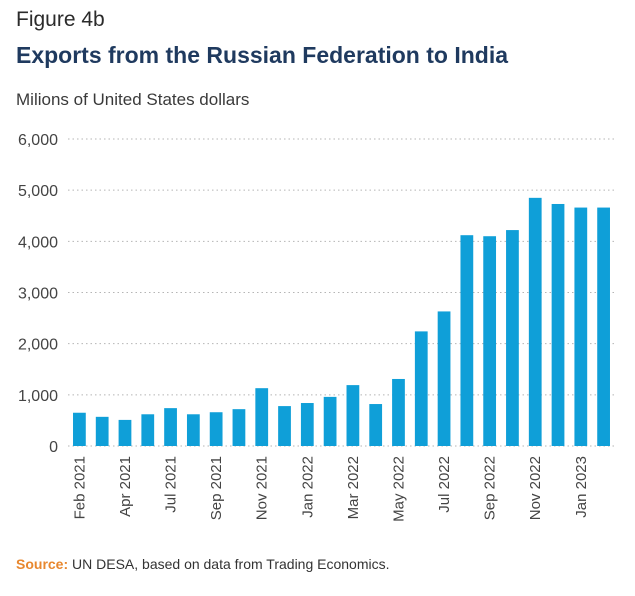 This screenshot has width=635, height=596. I want to click on y-tick-label: 4,000, so click(38, 242).